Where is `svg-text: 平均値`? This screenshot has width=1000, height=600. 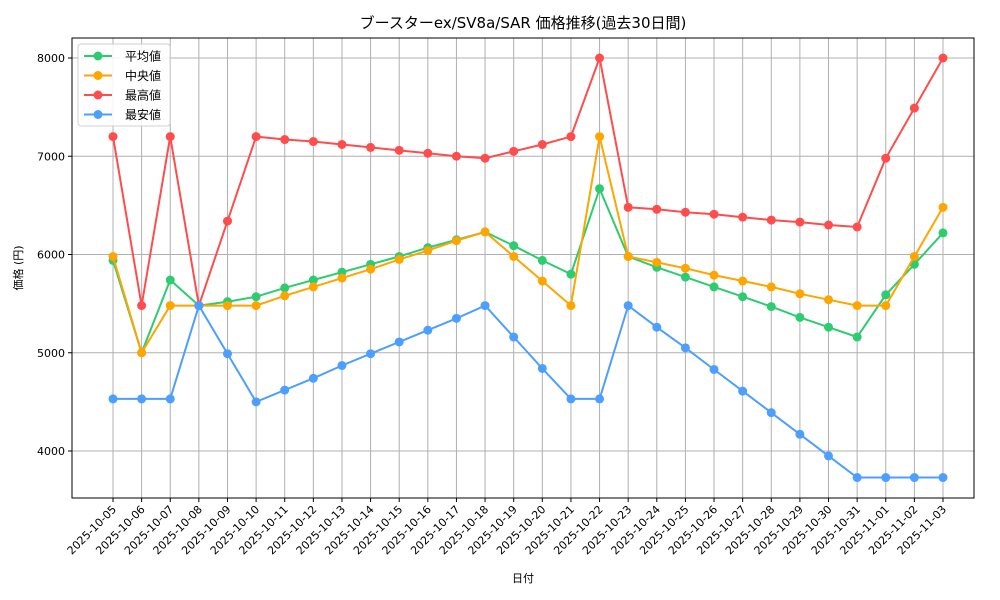 svg-text: 平均値 is located at coordinates (143, 56).